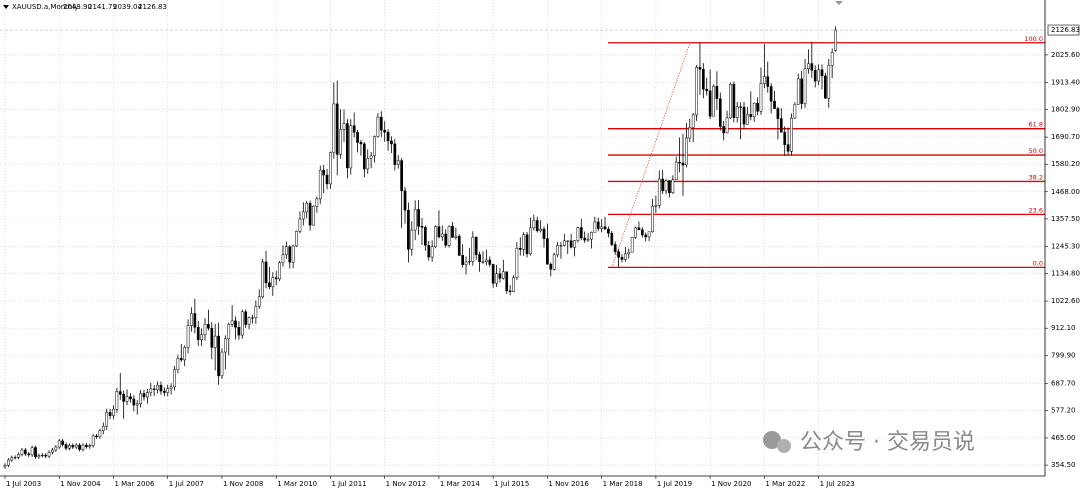 The width and height of the screenshot is (1080, 489). I want to click on x-tick-label: 1 Jul 2023, so click(837, 484).